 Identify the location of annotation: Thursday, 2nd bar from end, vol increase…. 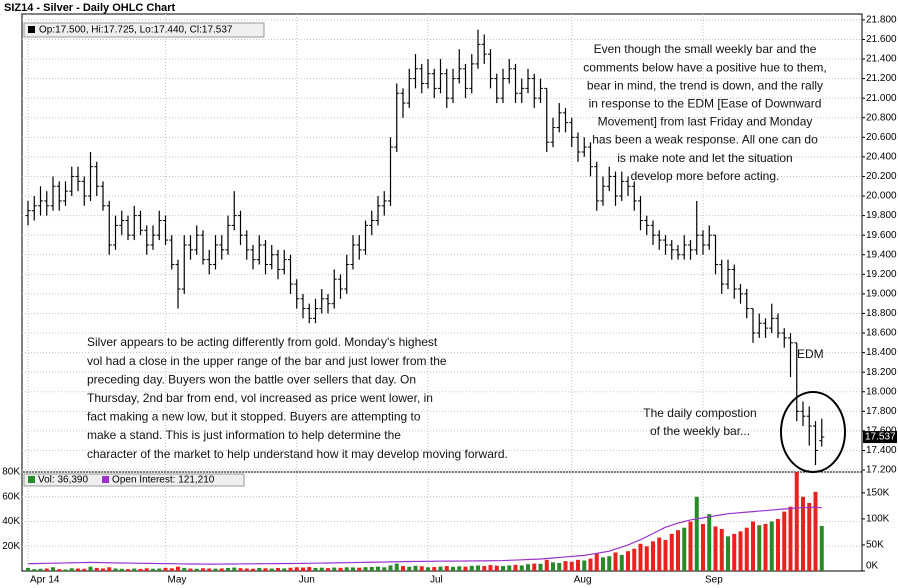
(260, 398).